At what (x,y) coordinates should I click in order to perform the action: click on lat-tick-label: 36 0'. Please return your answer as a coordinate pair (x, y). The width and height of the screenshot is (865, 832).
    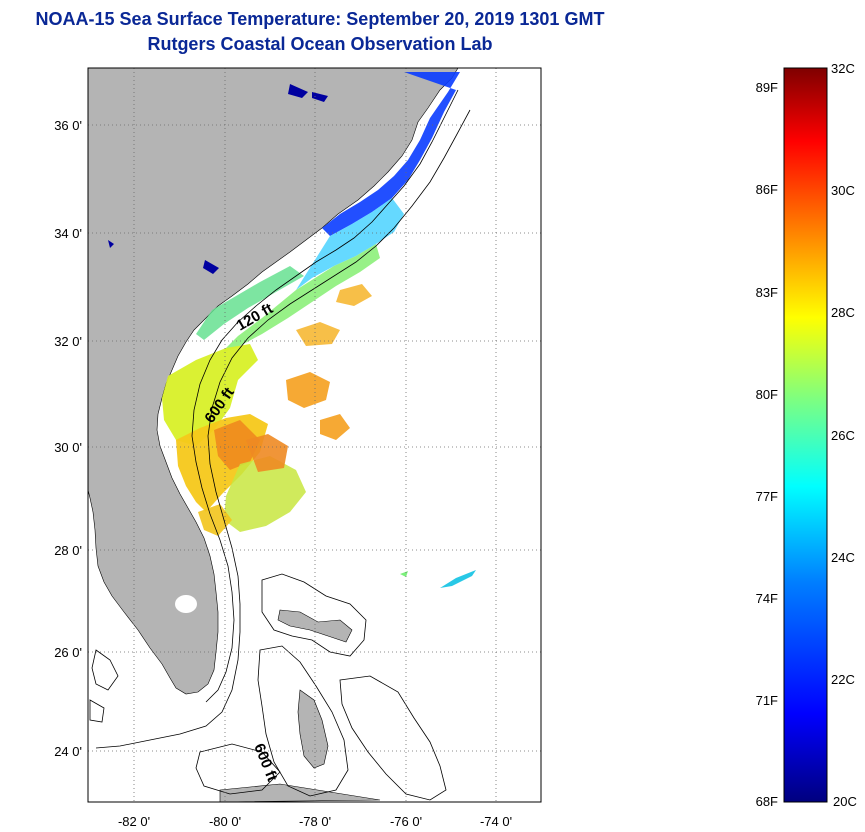
    Looking at the image, I should click on (68, 125).